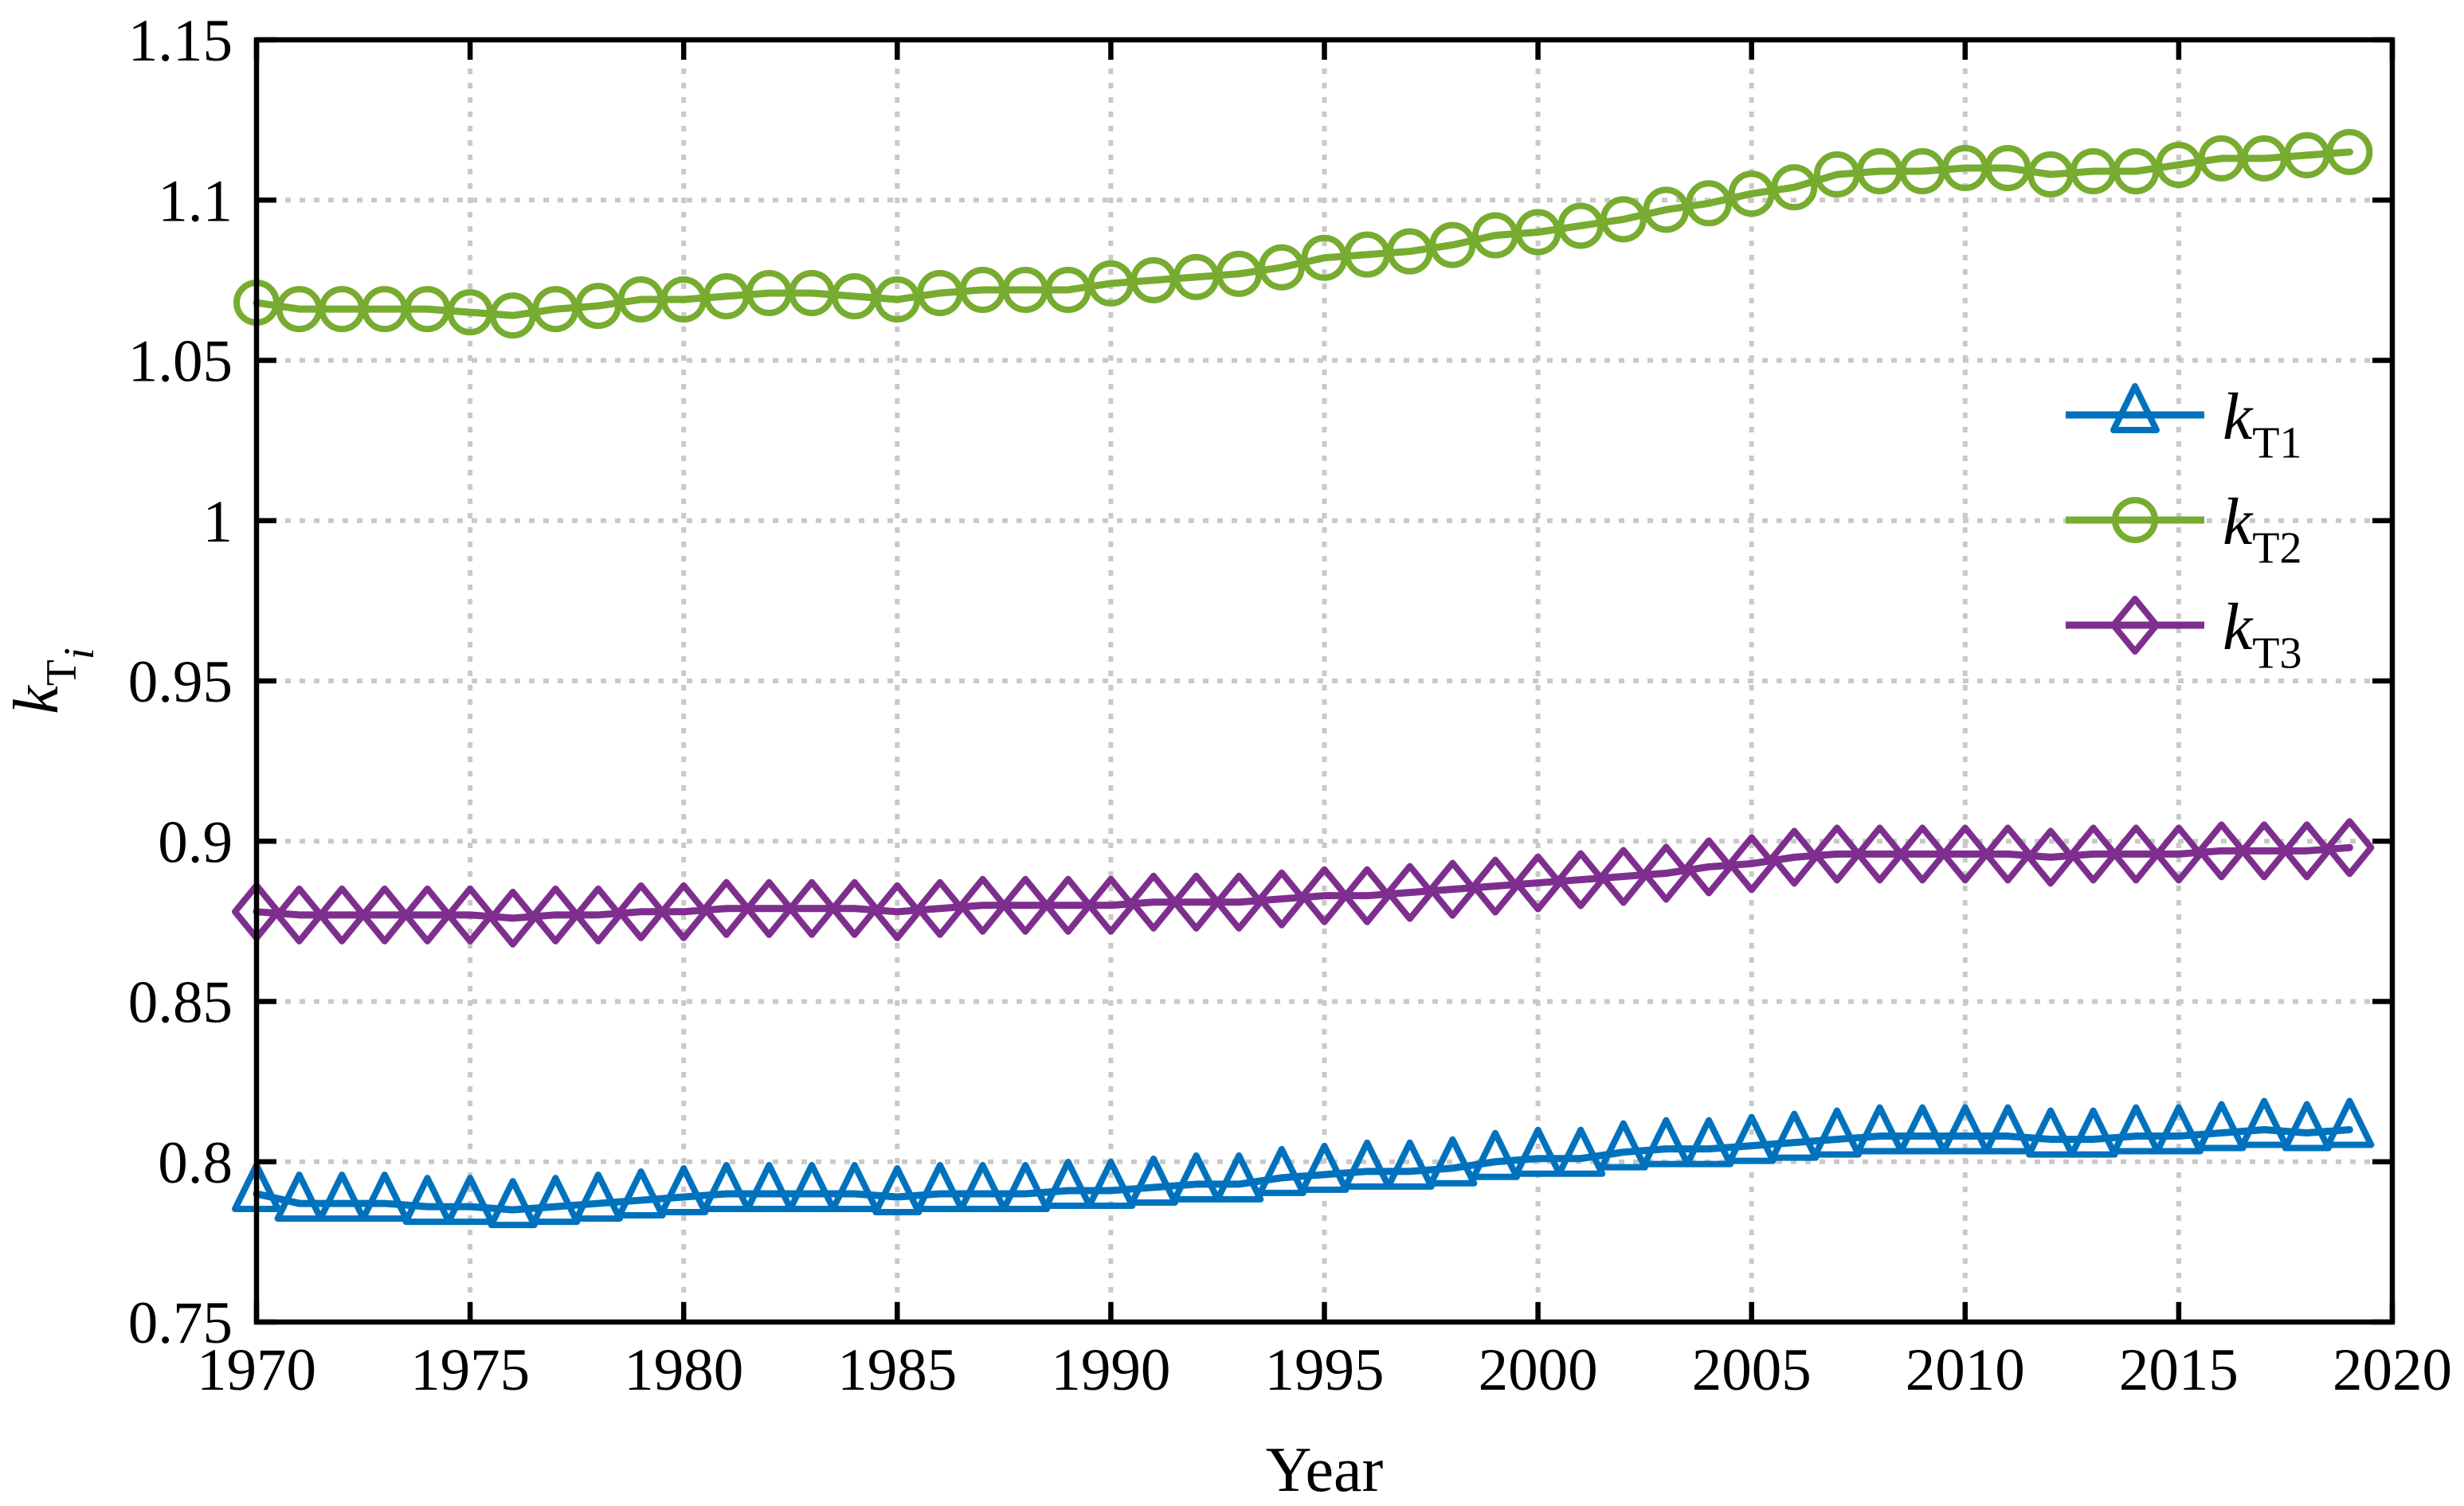 This screenshot has height=1506, width=2464. Describe the element at coordinates (180, 1323) in the screenshot. I see `y-tick-label: 0.75` at that location.